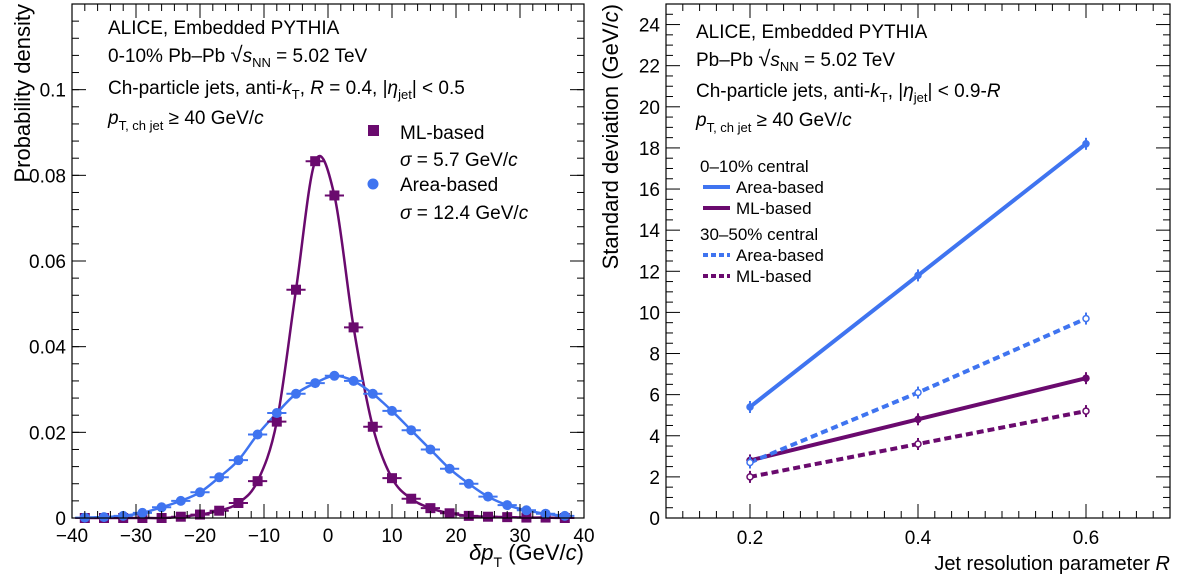  What do you see at coordinates (455, 536) in the screenshot?
I see `left-x-tick-label: 20` at bounding box center [455, 536].